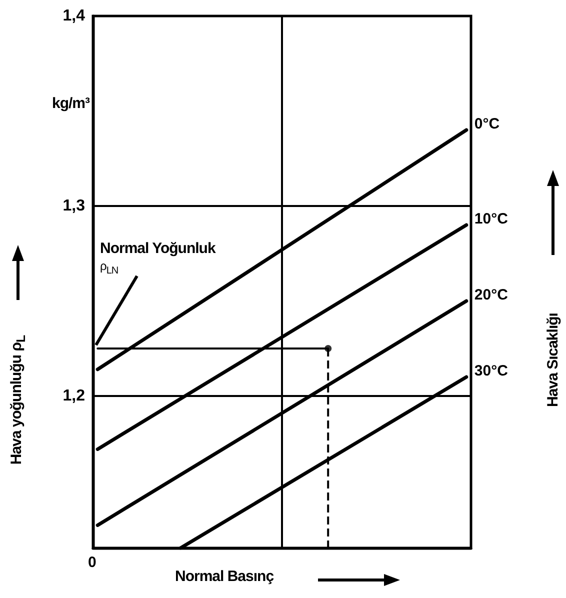  I want to click on series-label: 10°C, so click(491, 219).